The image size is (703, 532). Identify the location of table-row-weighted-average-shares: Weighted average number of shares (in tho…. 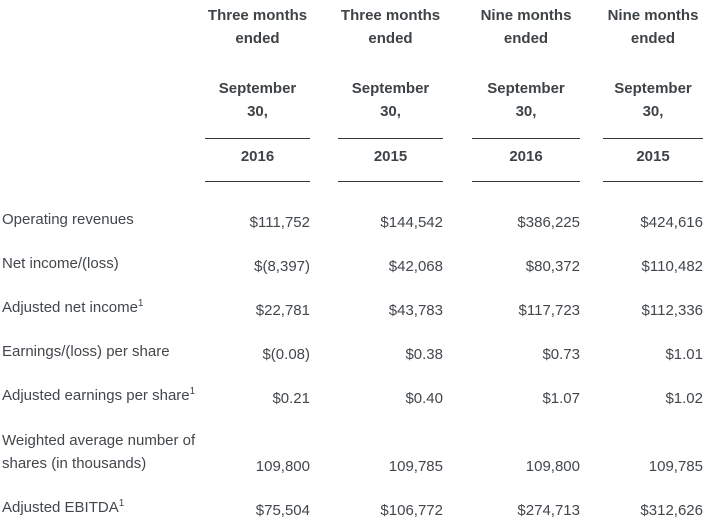
(351, 451).